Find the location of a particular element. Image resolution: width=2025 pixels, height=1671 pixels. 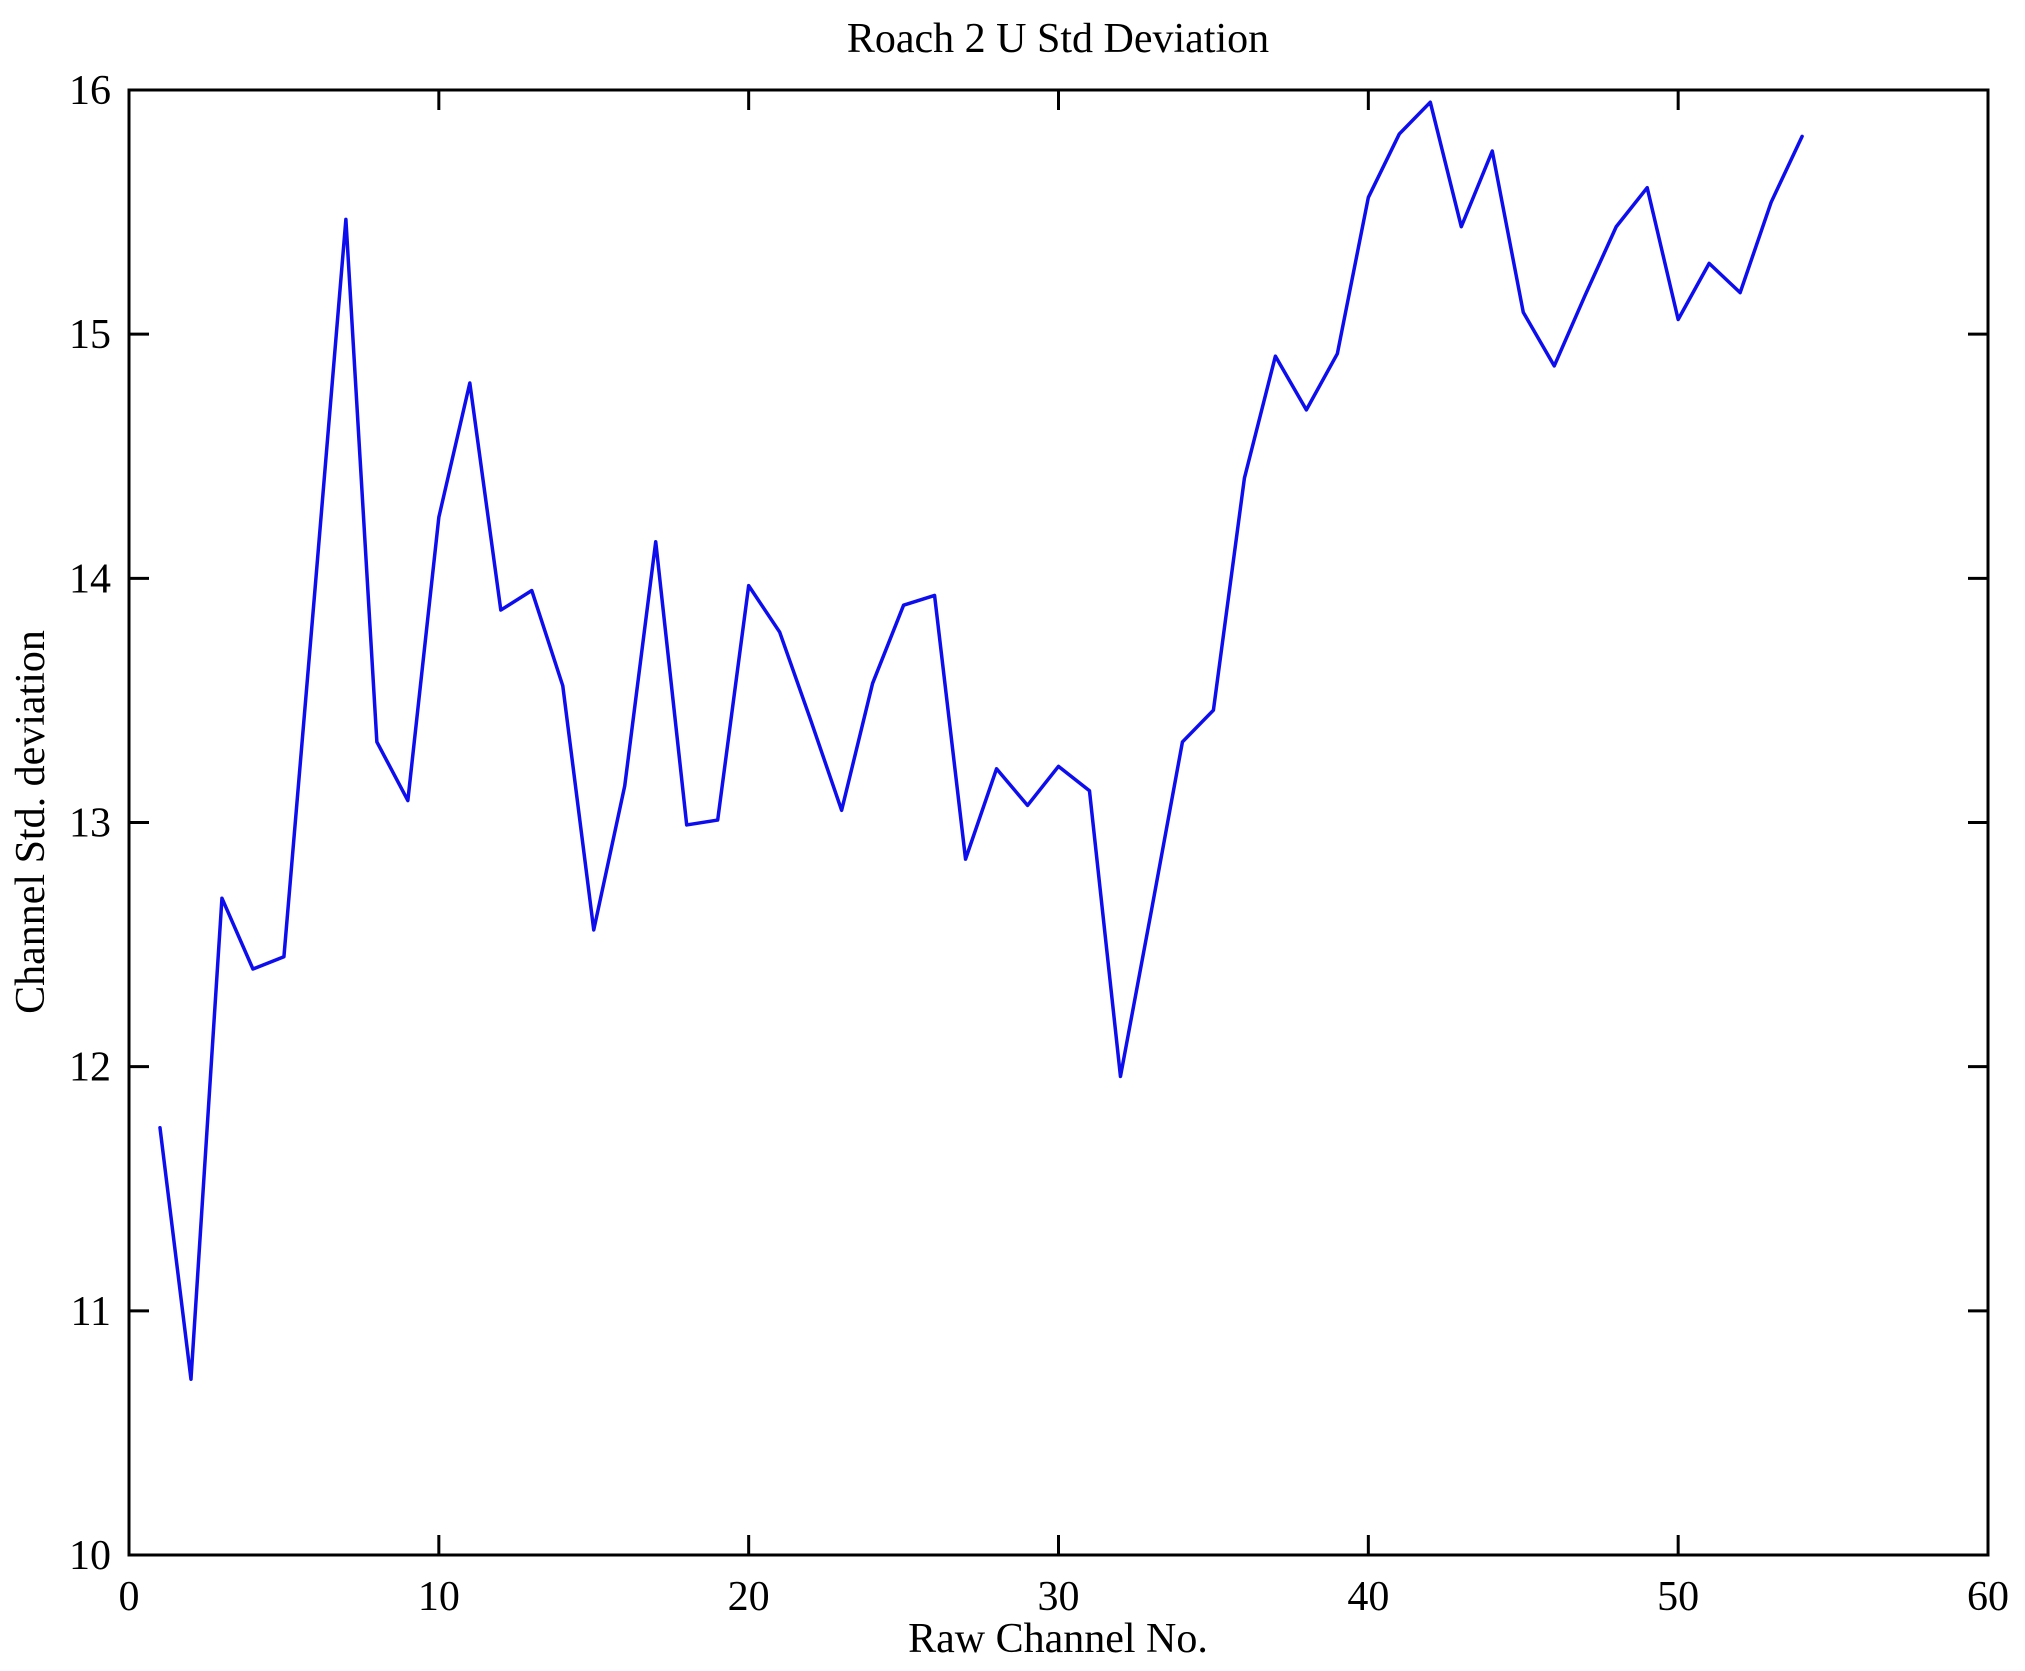

y-tick-label: 13 is located at coordinates (90, 824).